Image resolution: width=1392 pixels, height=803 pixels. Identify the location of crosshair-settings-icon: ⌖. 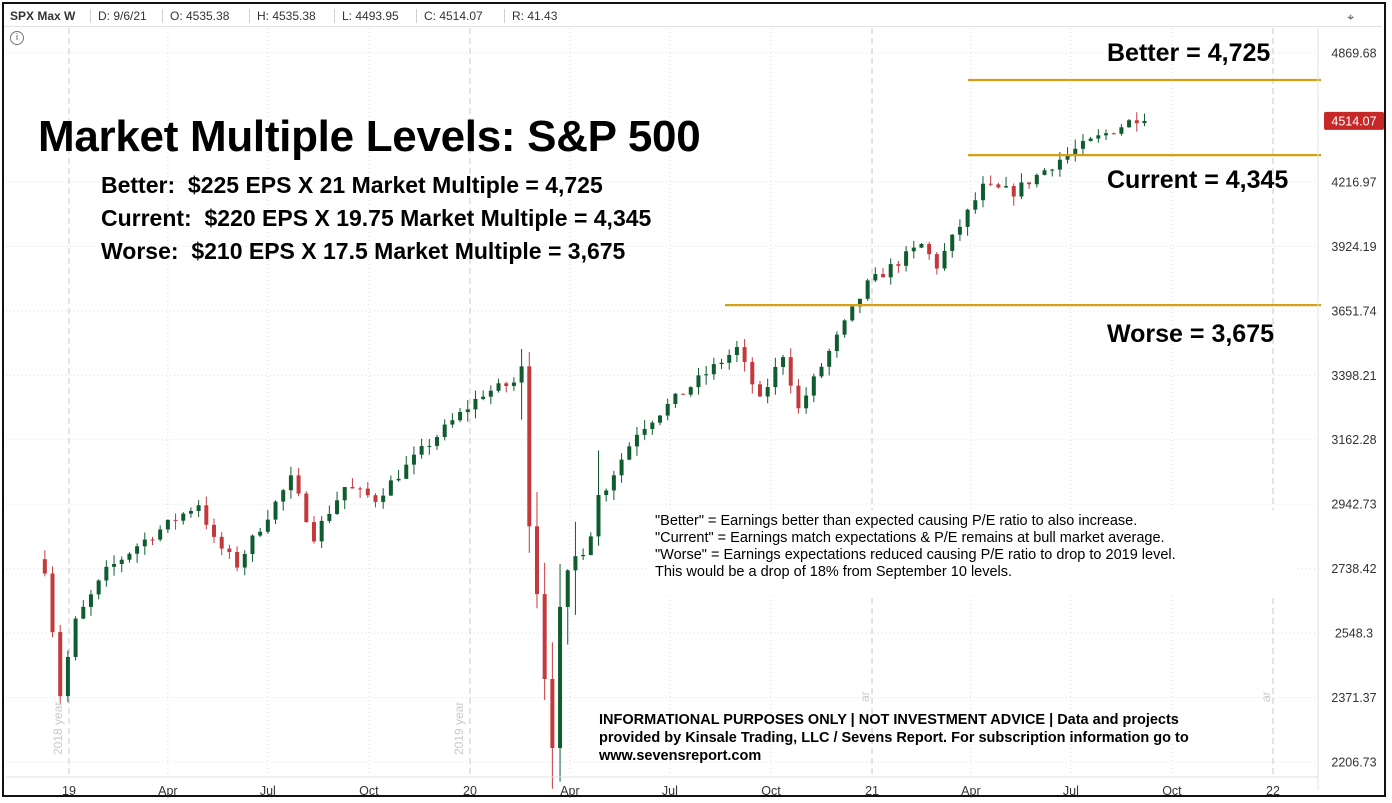
(1350, 17).